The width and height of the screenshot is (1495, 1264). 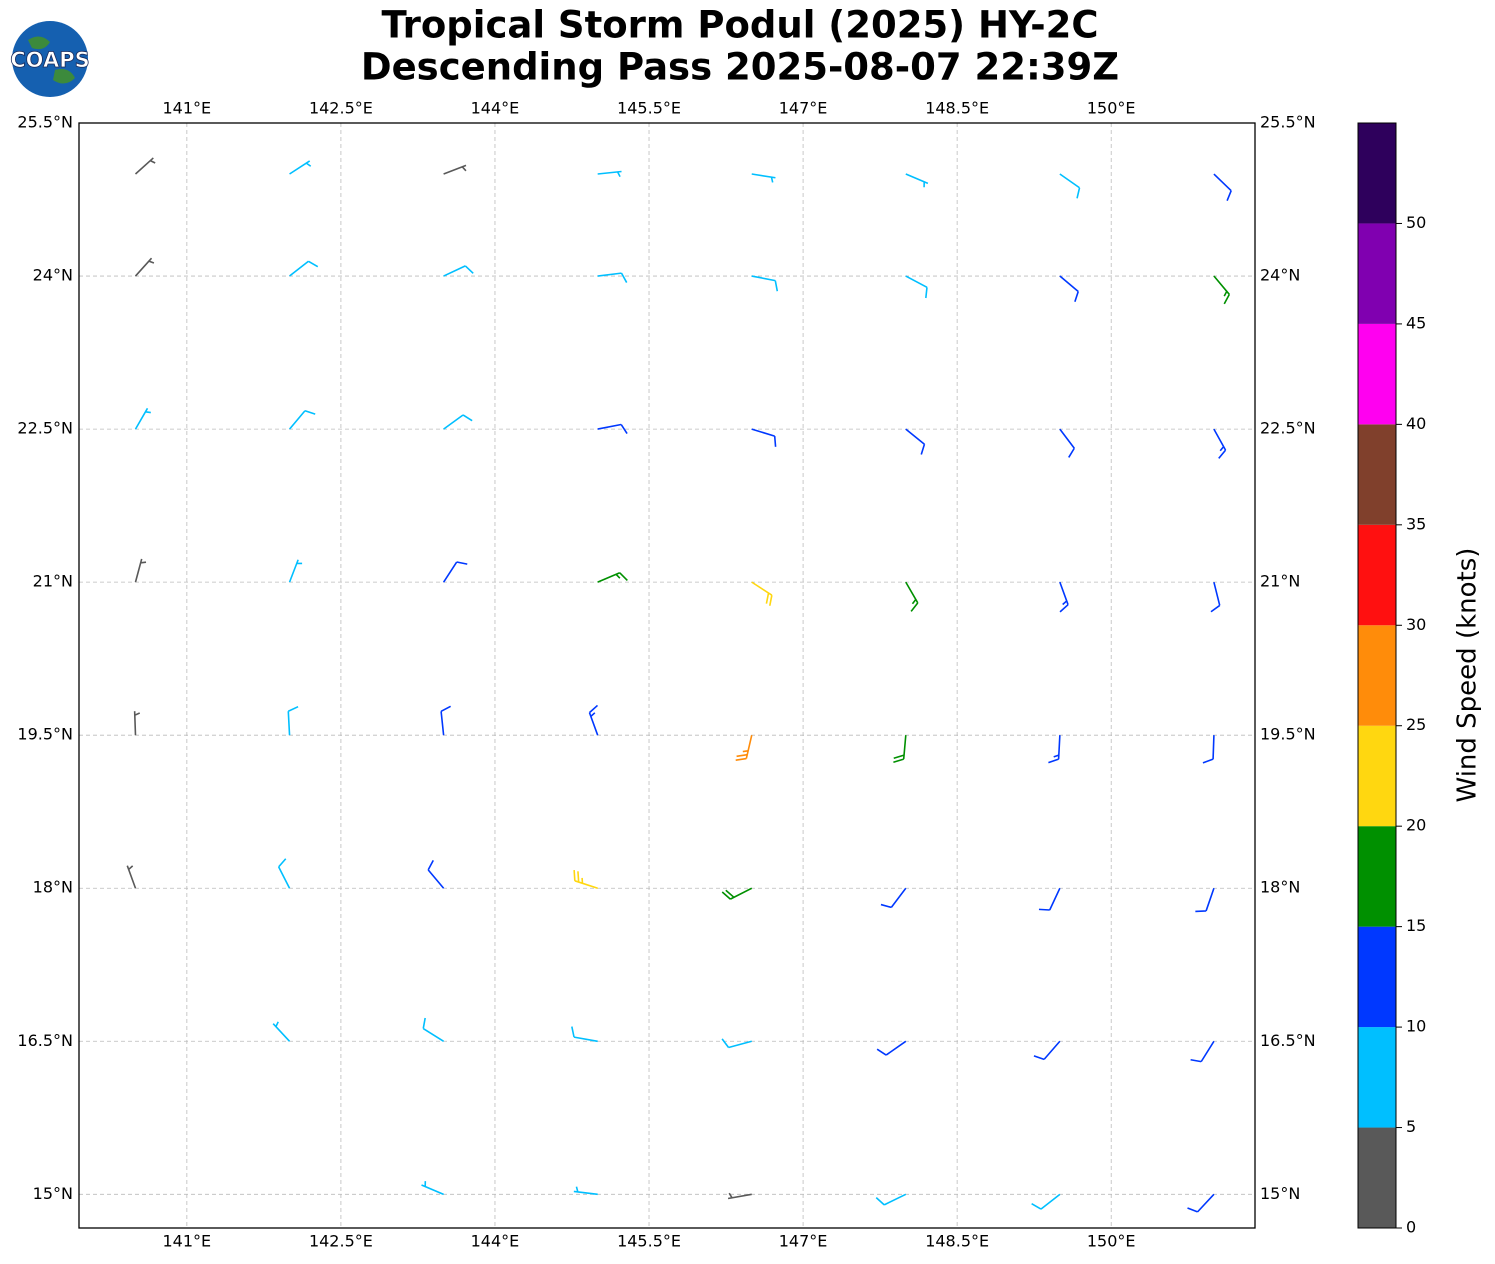 What do you see at coordinates (1416, 825) in the screenshot?
I see `colorbar-tick-label: 20` at bounding box center [1416, 825].